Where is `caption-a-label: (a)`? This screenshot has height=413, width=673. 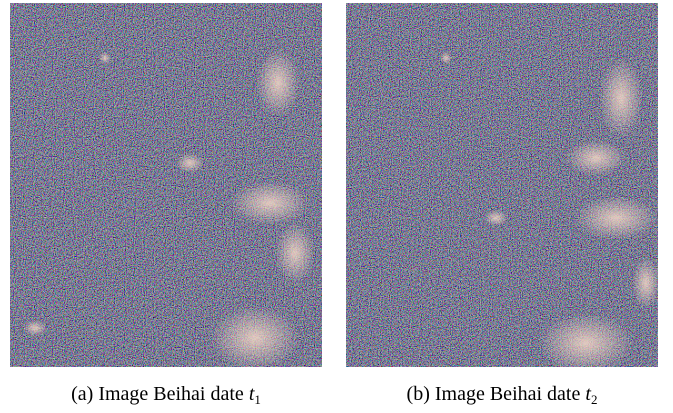
caption-a-label: (a) is located at coordinates (82, 394).